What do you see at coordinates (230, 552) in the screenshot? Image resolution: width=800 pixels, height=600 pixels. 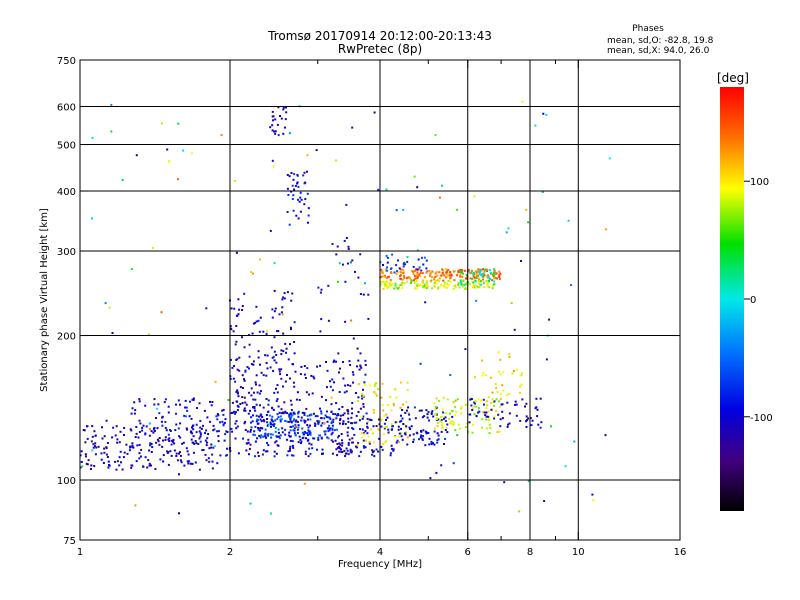 I see `x-tick-label: 2` at bounding box center [230, 552].